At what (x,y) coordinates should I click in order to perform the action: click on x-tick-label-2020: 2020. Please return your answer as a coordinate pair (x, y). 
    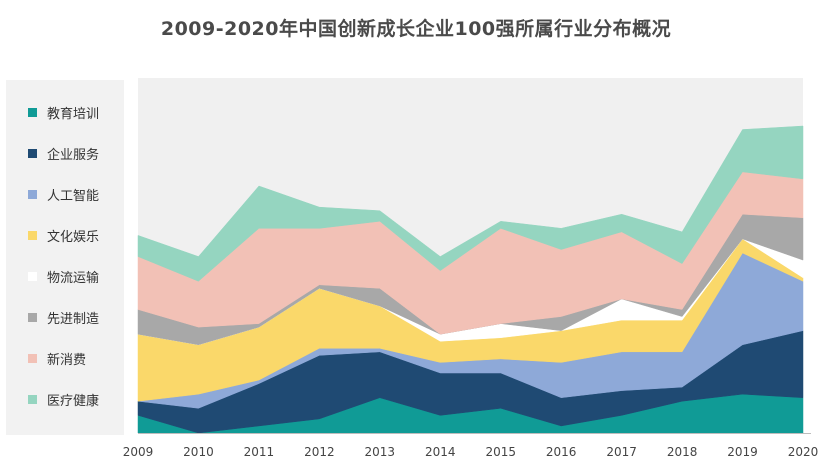
    Looking at the image, I should click on (803, 452).